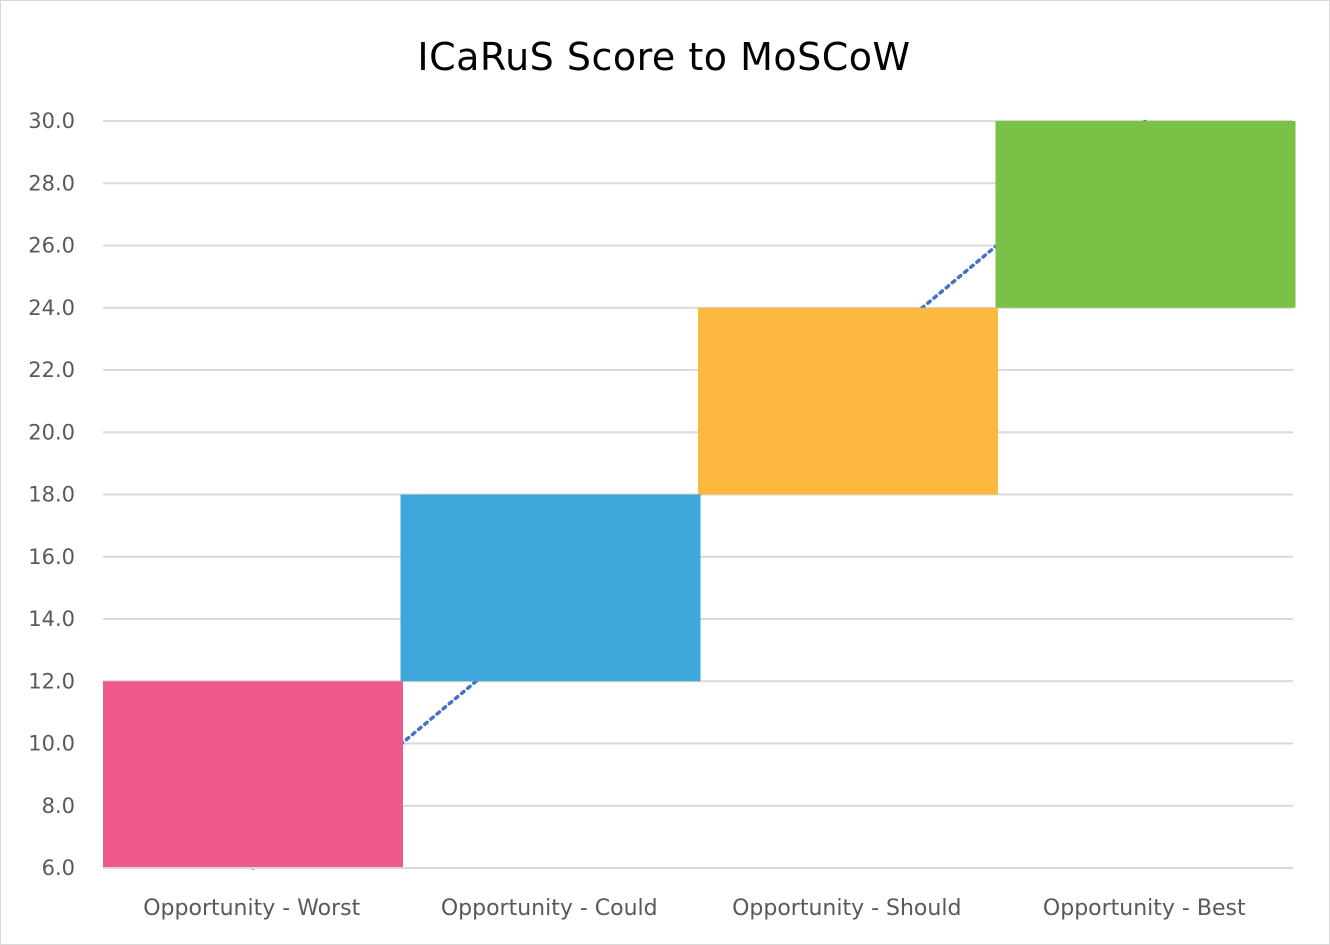 The image size is (1330, 945). What do you see at coordinates (51, 183) in the screenshot?
I see `y-tick-label: 28.0` at bounding box center [51, 183].